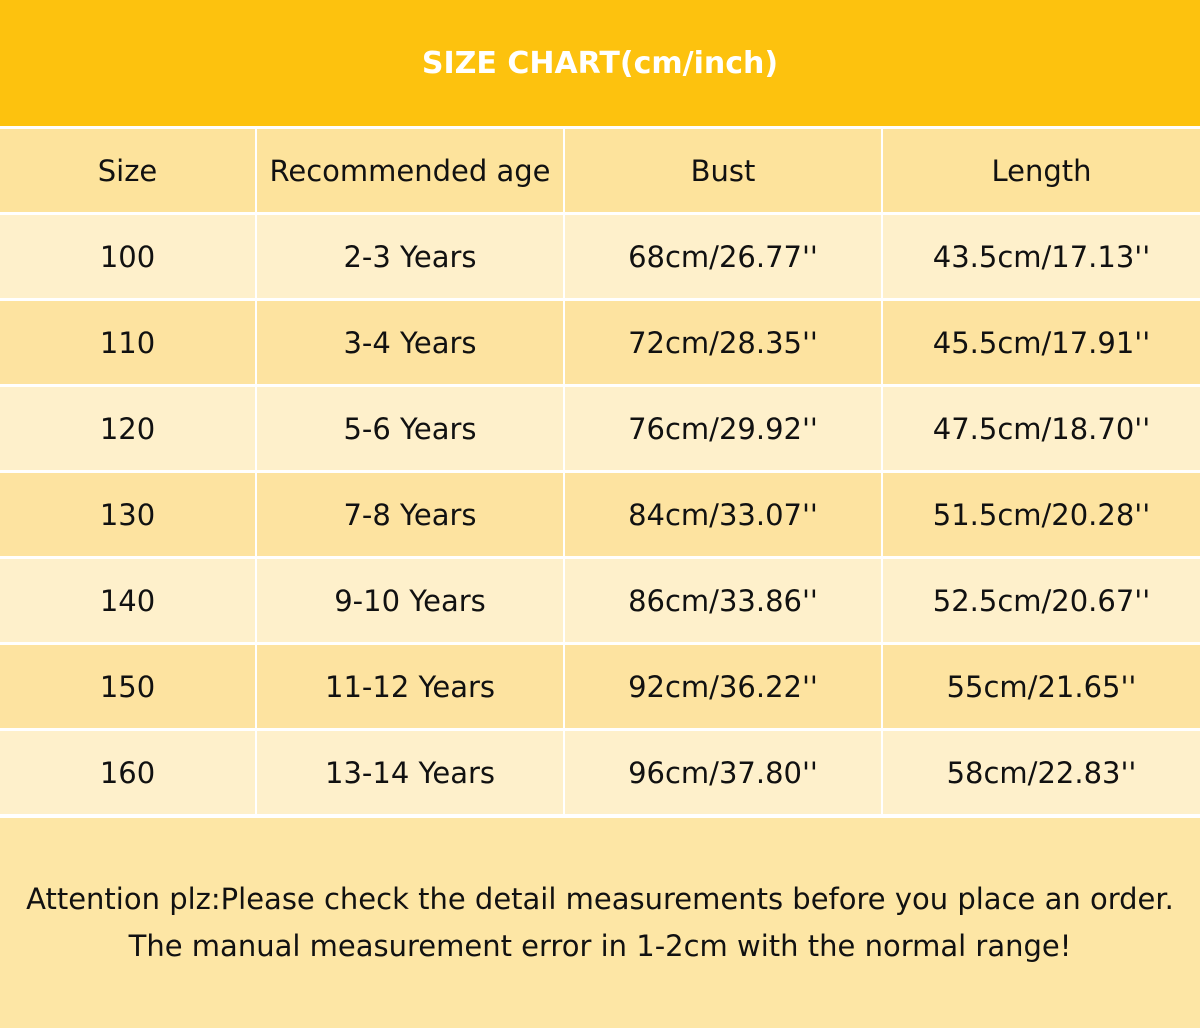 The width and height of the screenshot is (1200, 1028). What do you see at coordinates (723, 772) in the screenshot?
I see `table-cell: 96cm/37.80''` at bounding box center [723, 772].